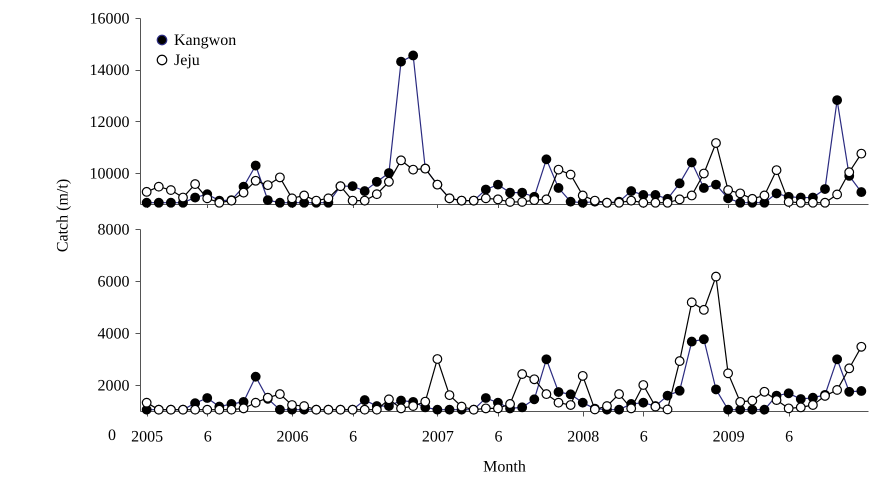 This screenshot has height=487, width=871. What do you see at coordinates (114, 386) in the screenshot?
I see `y-tick-label: 2000` at bounding box center [114, 386].